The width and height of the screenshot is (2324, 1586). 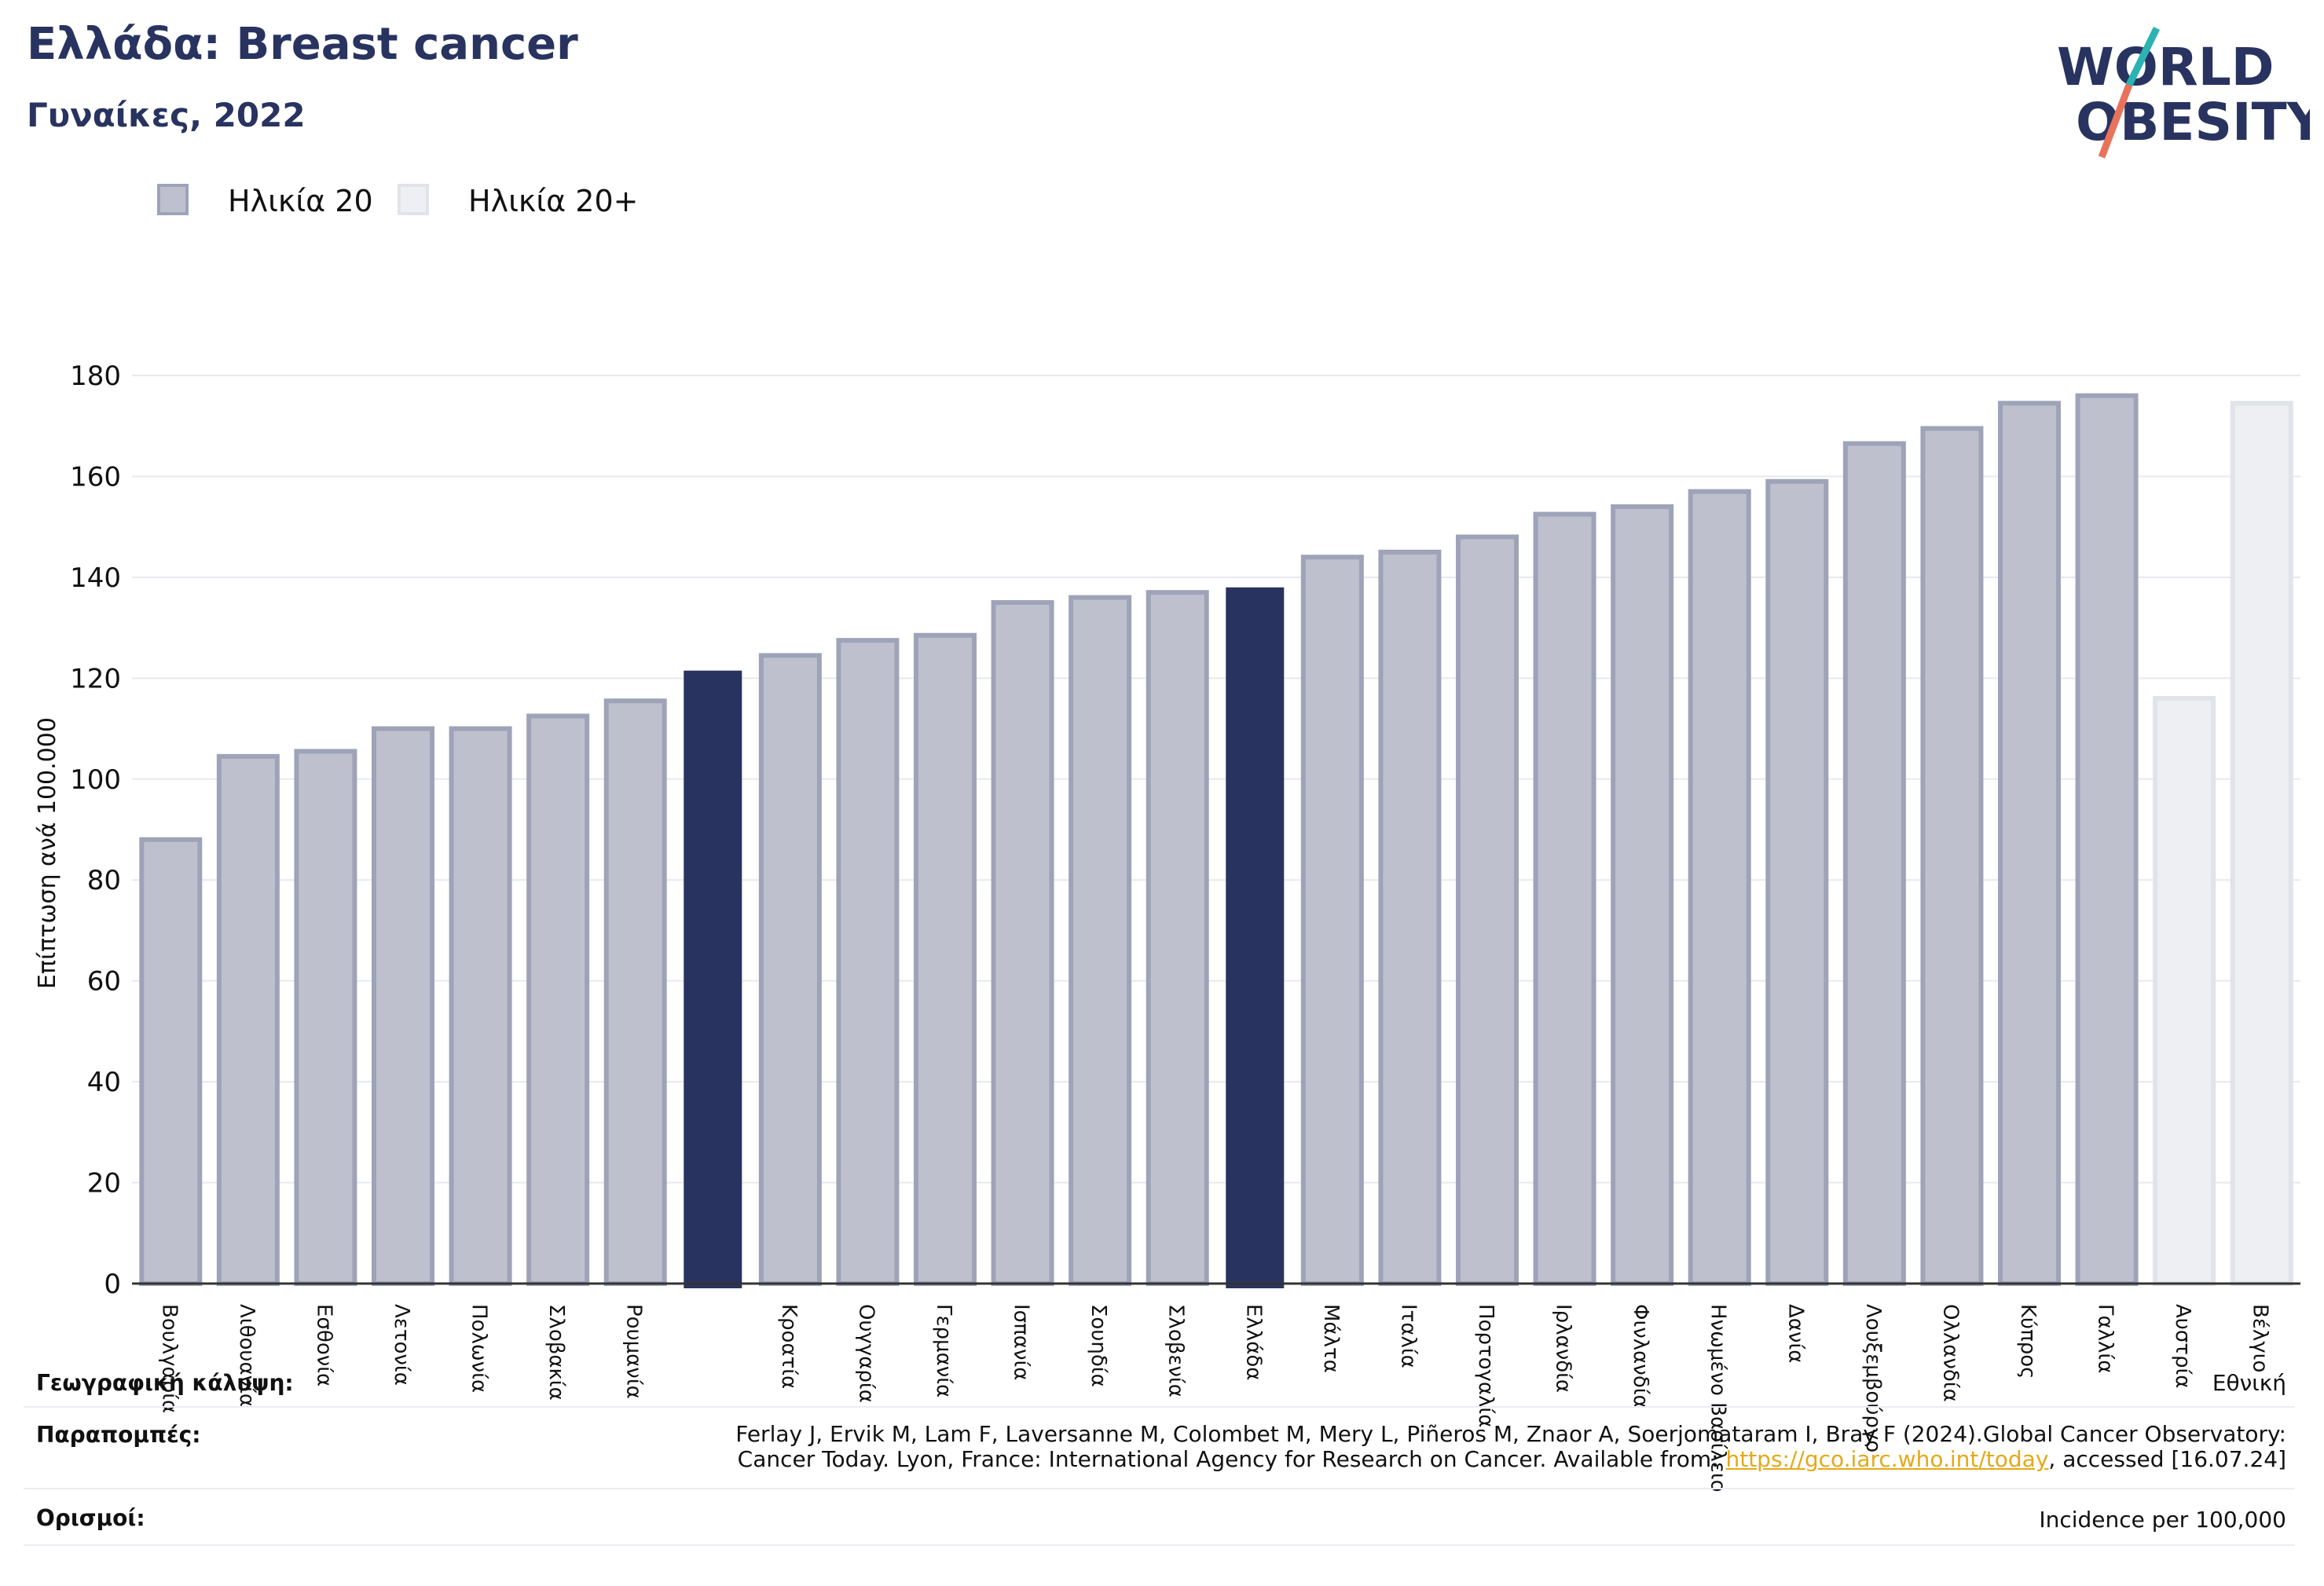 I want to click on x-tick-label: Δανία, so click(x=1795, y=1333).